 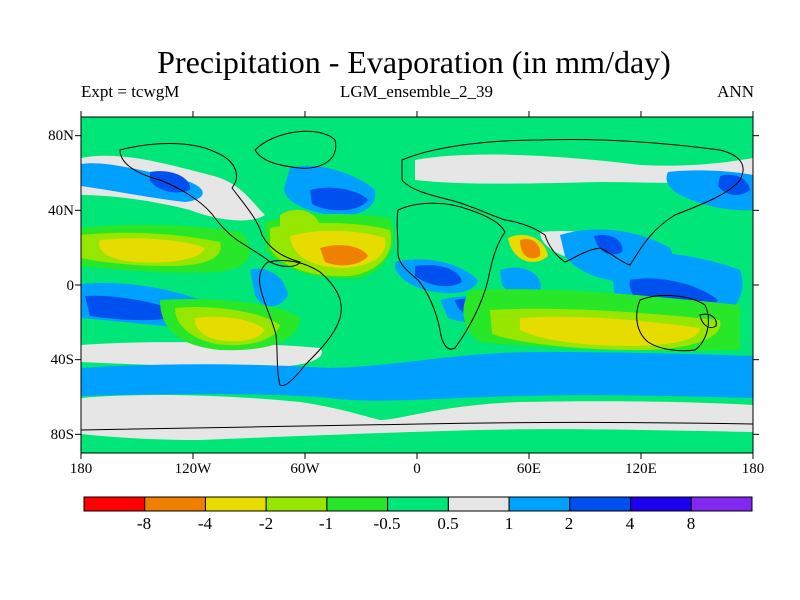 What do you see at coordinates (414, 62) in the screenshot?
I see `page-title: Precipitation - Evaporation (in mm/day)` at bounding box center [414, 62].